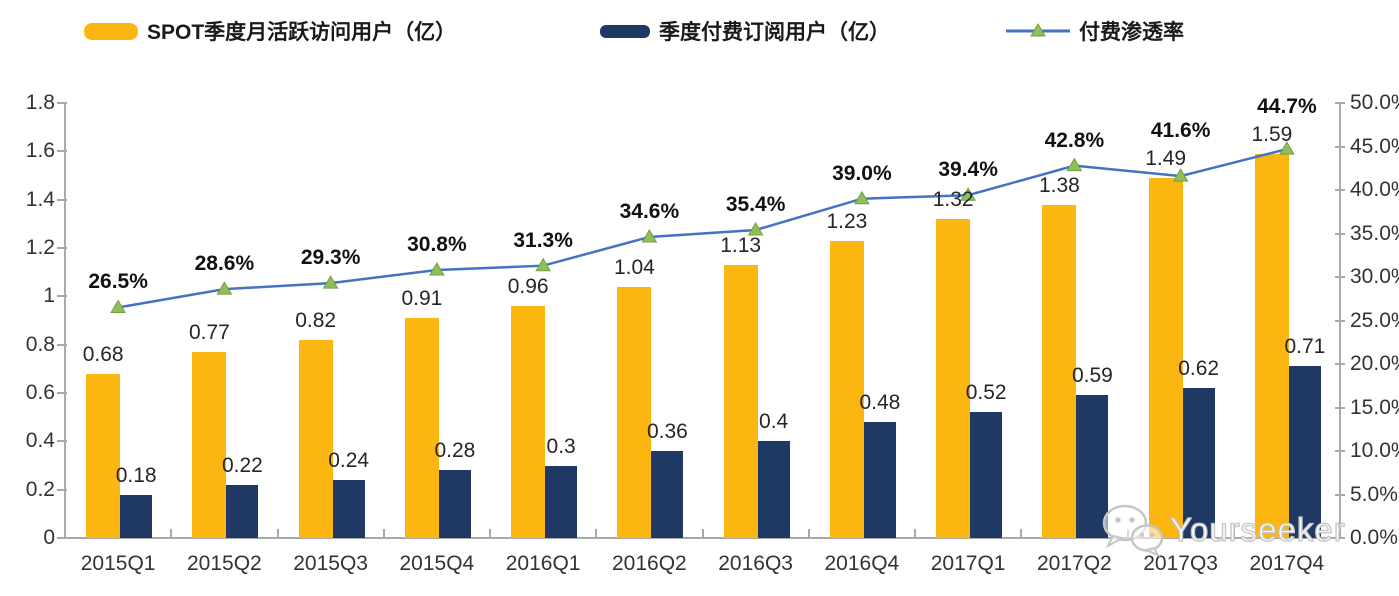  I want to click on mau-value-label: 0.96, so click(528, 286).